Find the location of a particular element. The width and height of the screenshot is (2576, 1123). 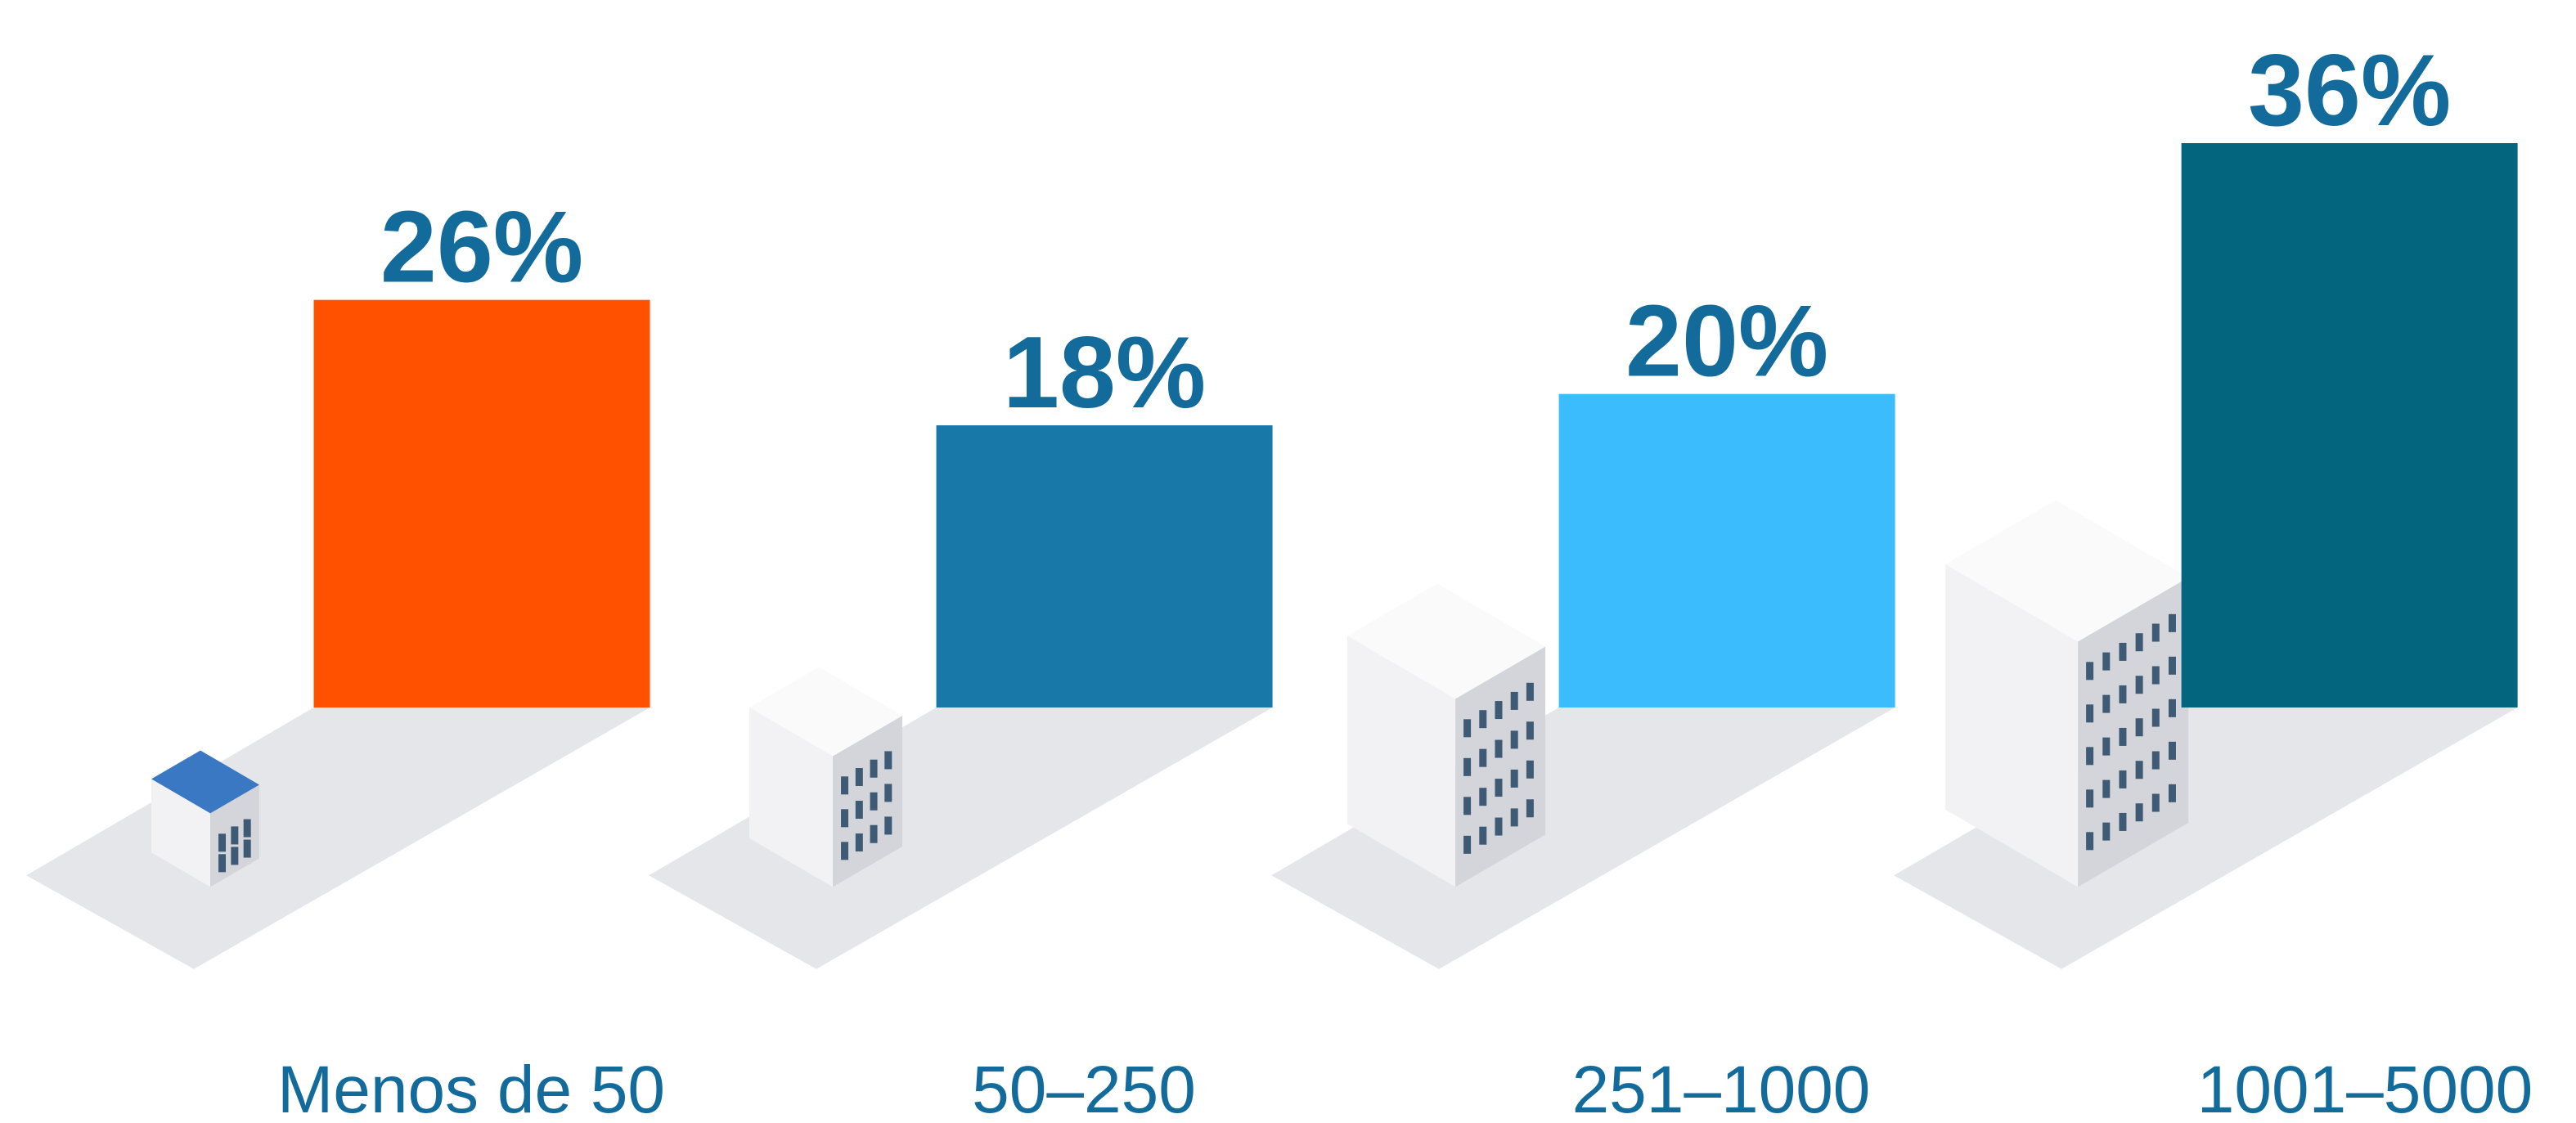

category-label: 50–250 is located at coordinates (1084, 1088).